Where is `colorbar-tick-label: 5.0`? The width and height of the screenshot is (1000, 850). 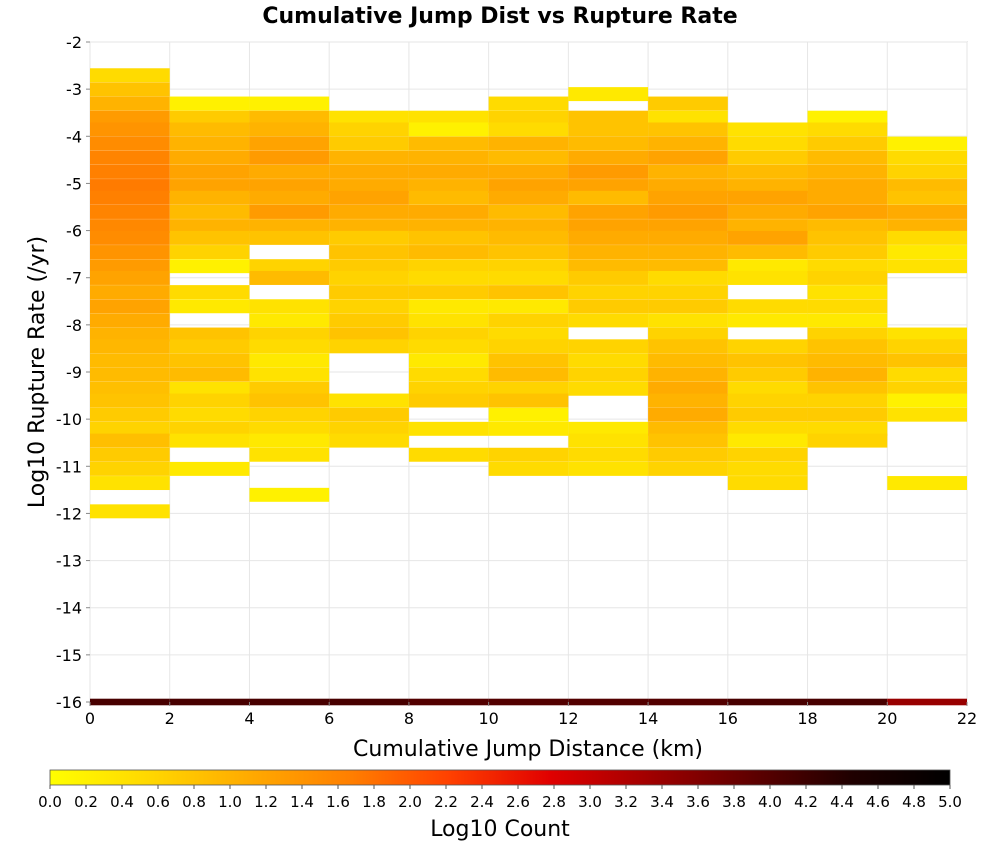
colorbar-tick-label: 5.0 is located at coordinates (950, 802).